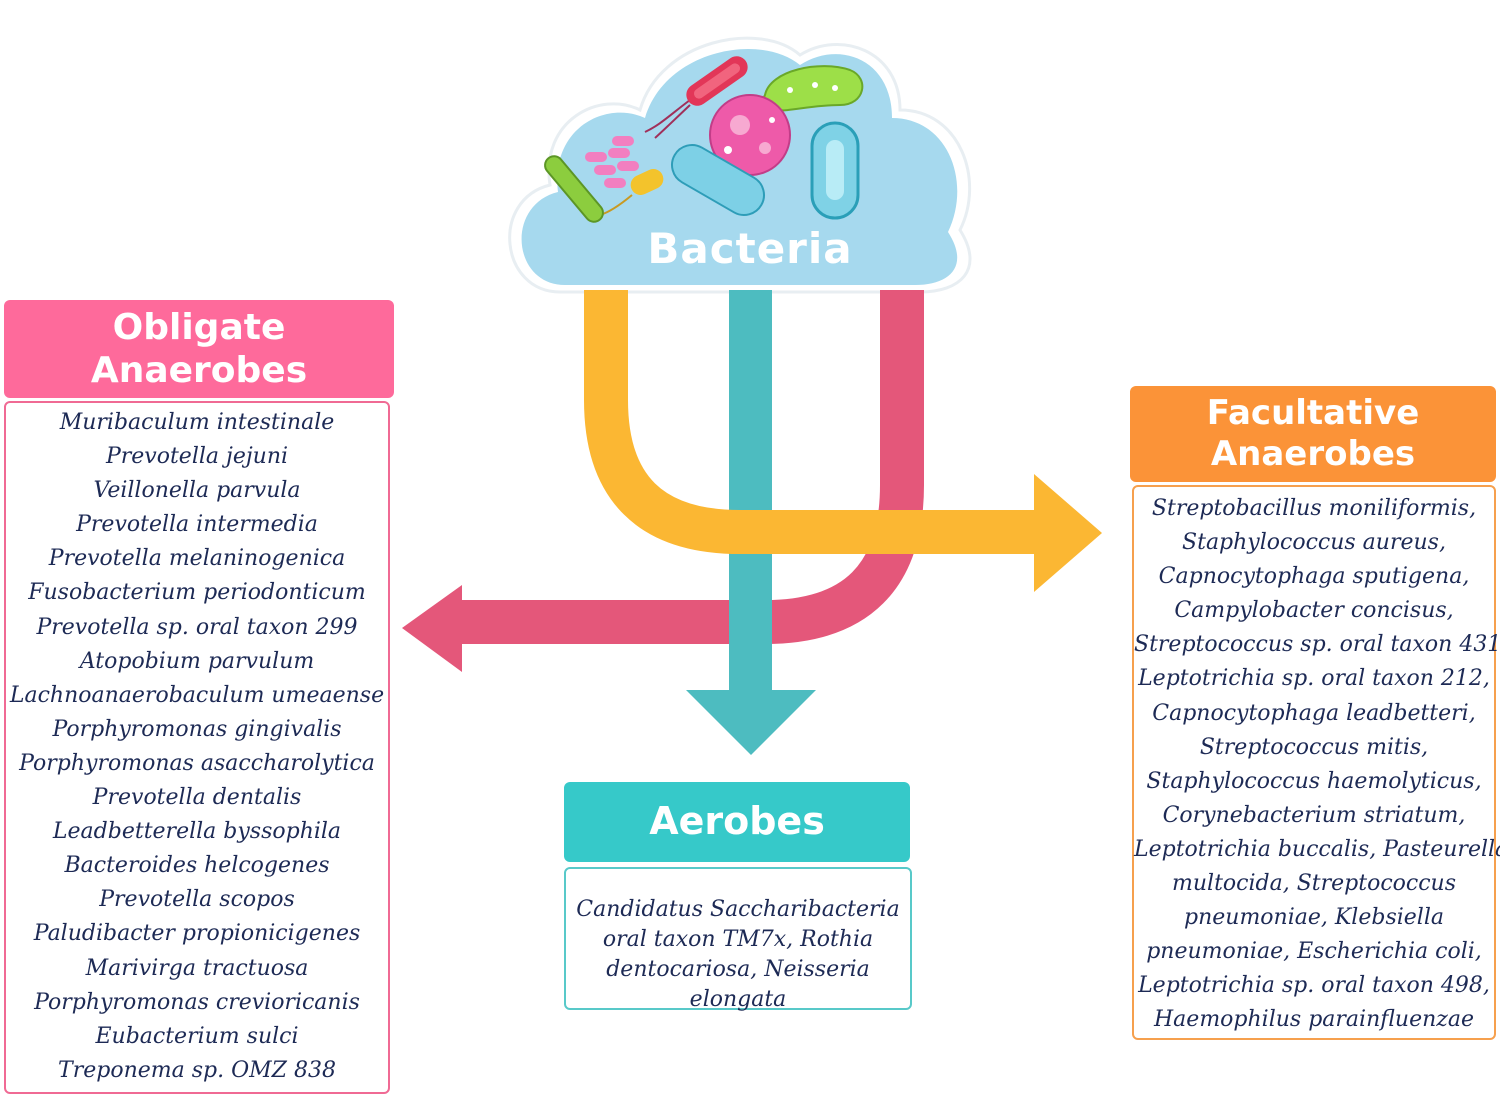 This screenshot has width=1500, height=1097. What do you see at coordinates (197, 695) in the screenshot?
I see `list-item: Lachnoanaerobaculum umeaense` at bounding box center [197, 695].